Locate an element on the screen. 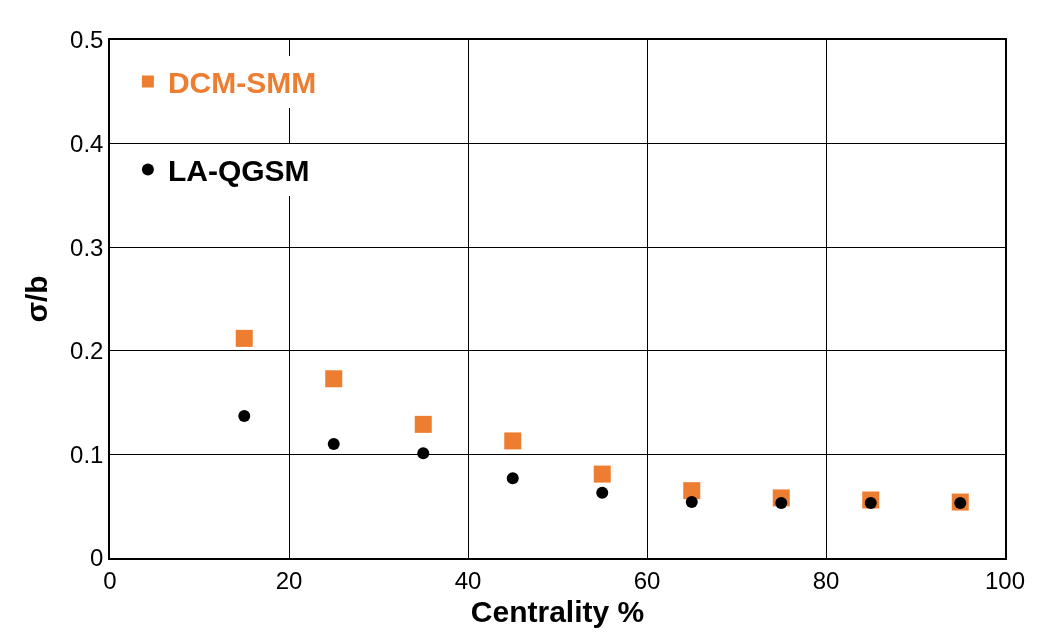 The height and width of the screenshot is (643, 1050). x-axis-title: Centrality % is located at coordinates (557, 611).